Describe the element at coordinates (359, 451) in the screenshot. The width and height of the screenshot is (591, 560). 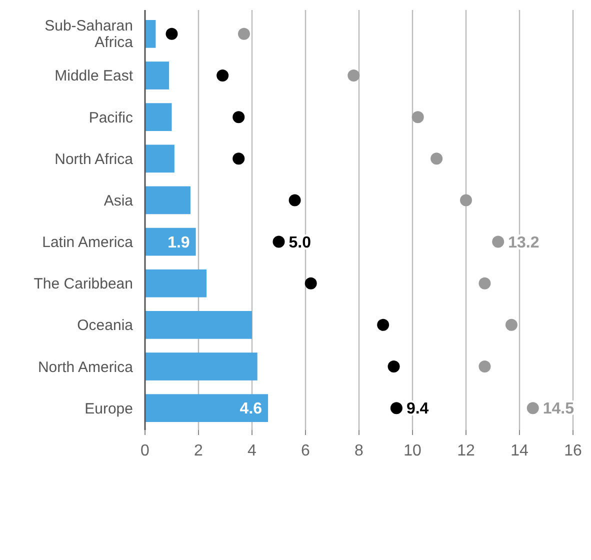
I see `x-tick-label: 8` at that location.